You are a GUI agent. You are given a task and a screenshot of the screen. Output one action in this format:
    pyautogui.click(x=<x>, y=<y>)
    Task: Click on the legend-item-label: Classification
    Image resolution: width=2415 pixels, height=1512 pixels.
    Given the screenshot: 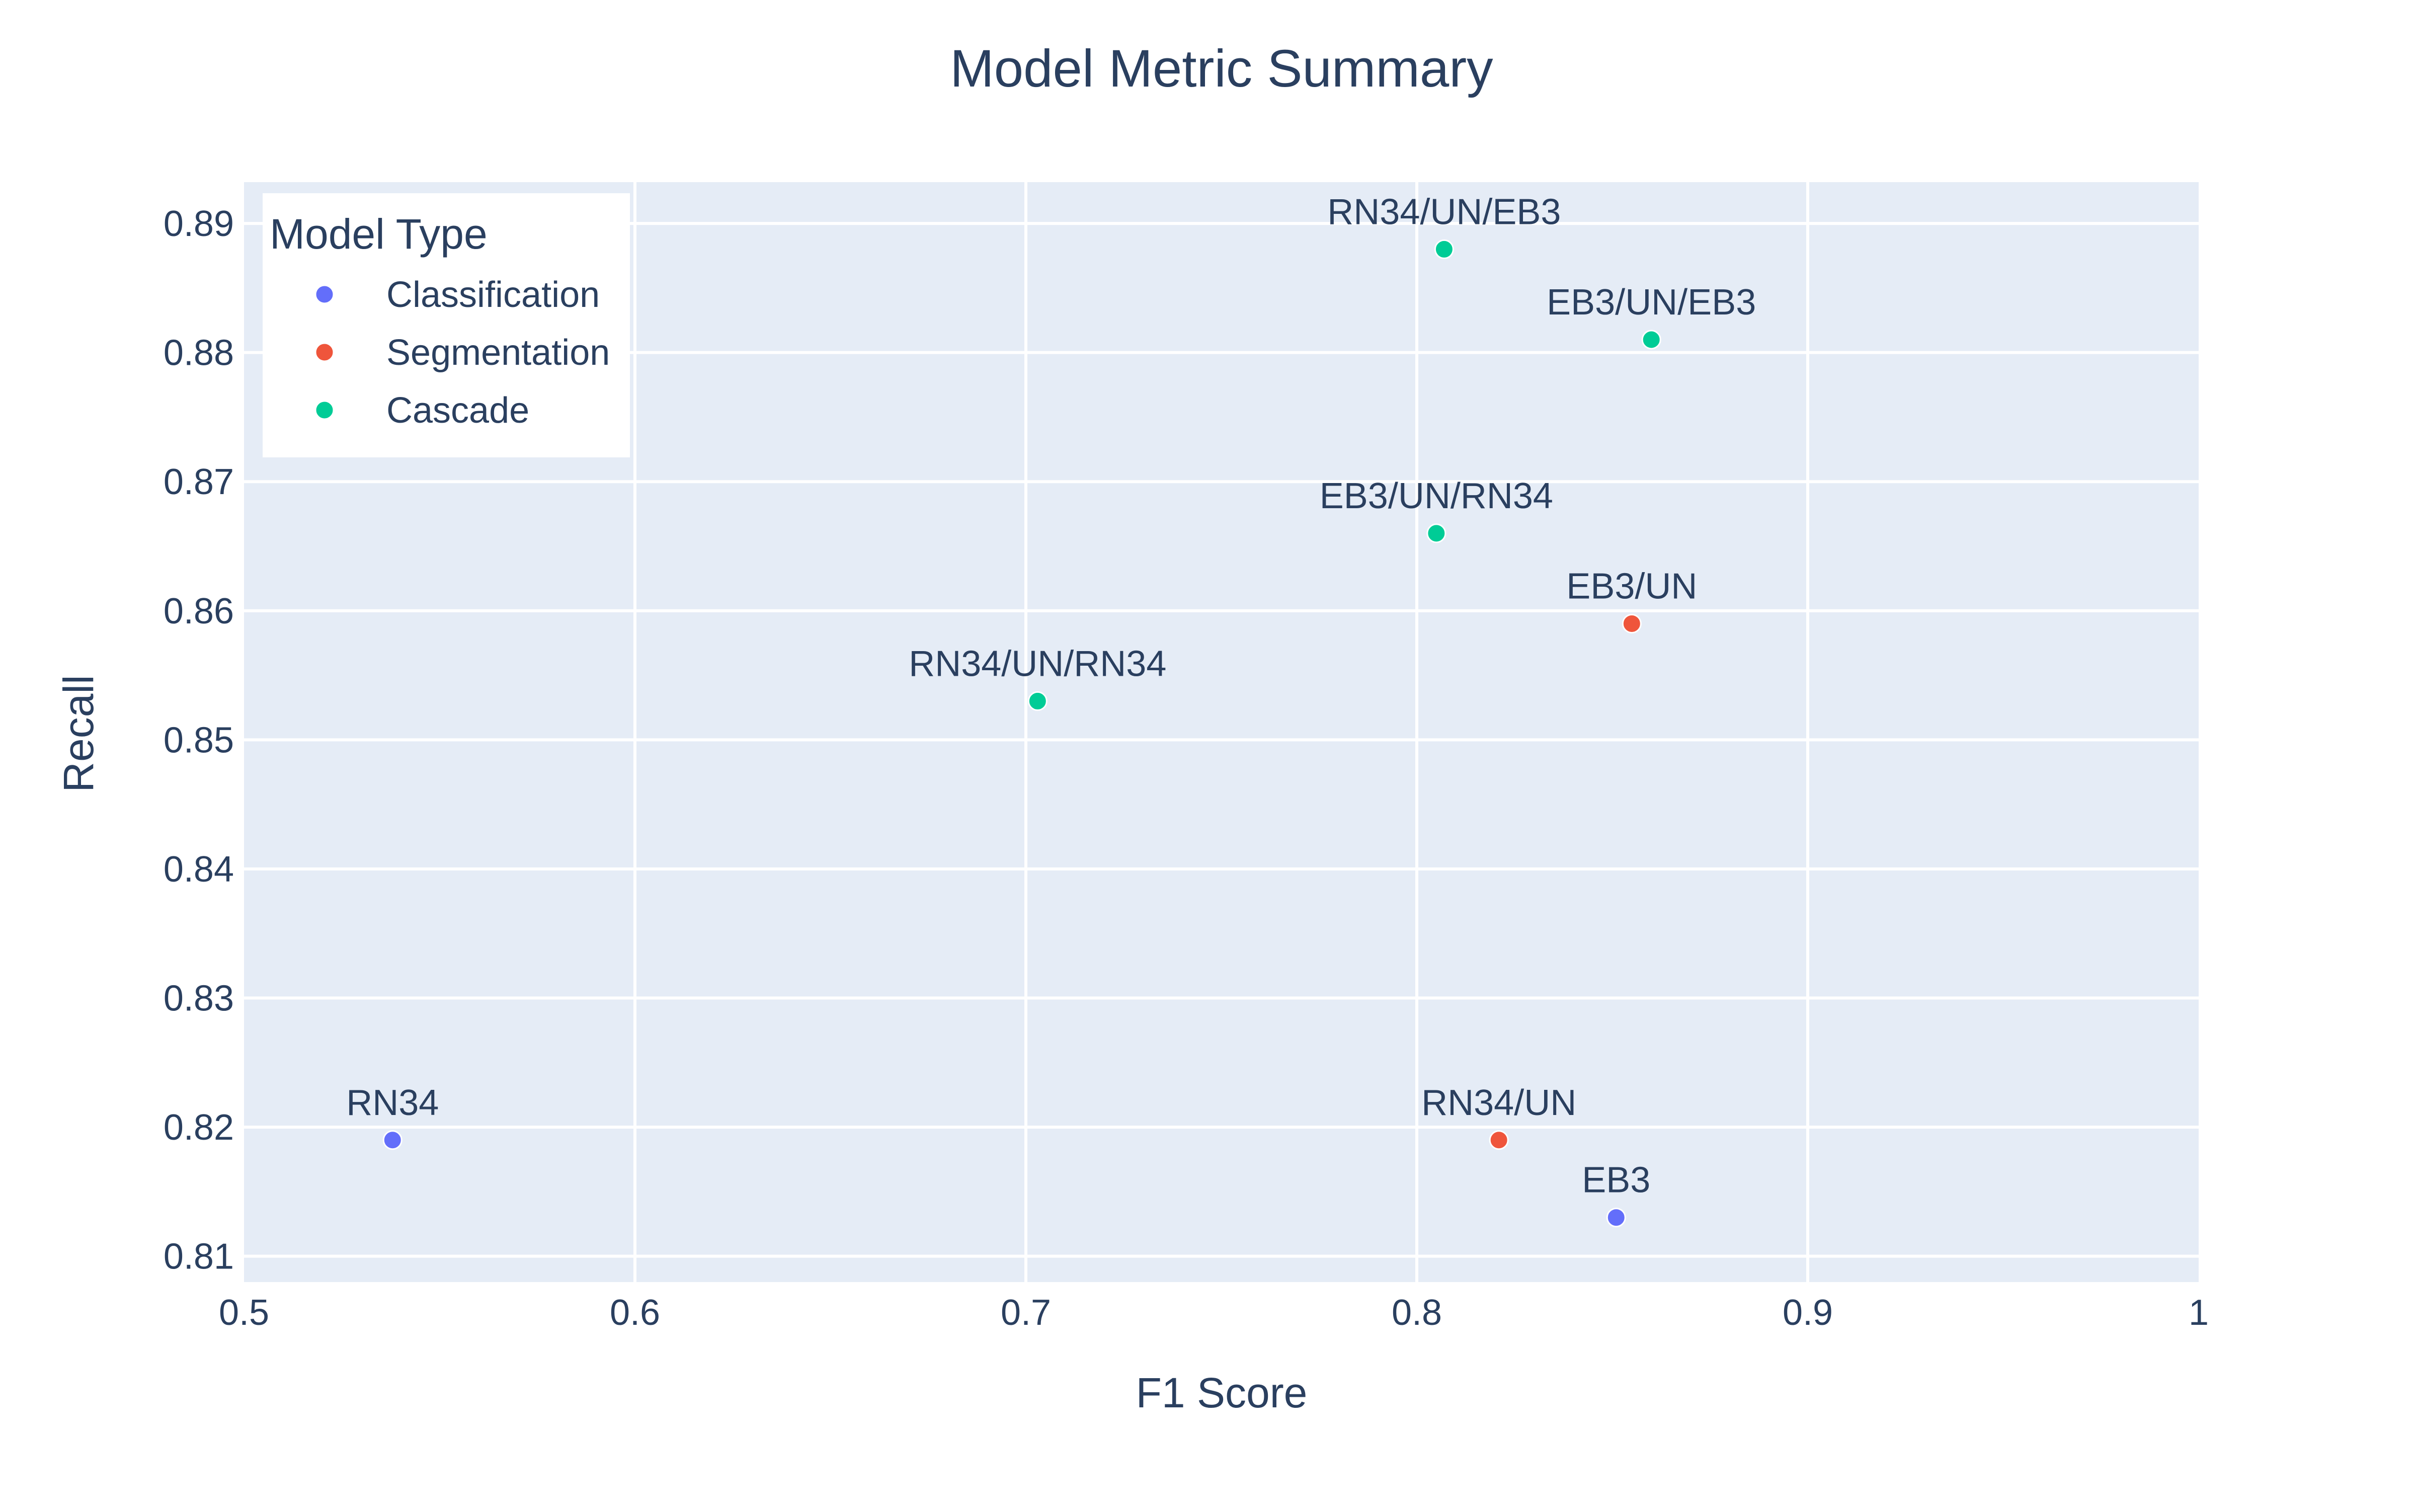 What is the action you would take?
    pyautogui.click(x=493, y=295)
    